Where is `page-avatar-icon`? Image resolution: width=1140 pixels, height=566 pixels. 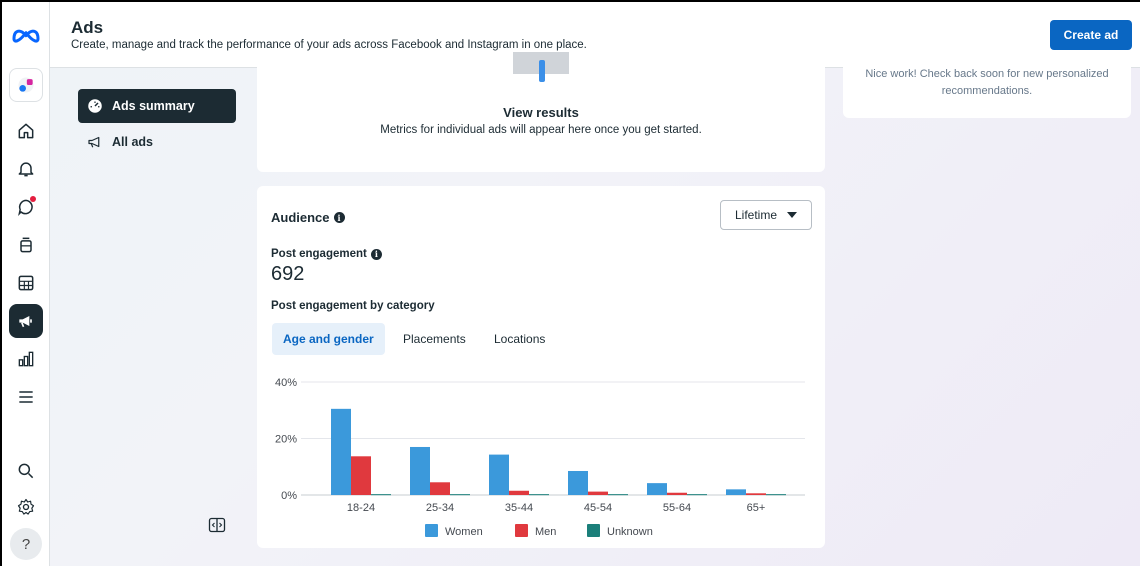 page-avatar-icon is located at coordinates (26, 85).